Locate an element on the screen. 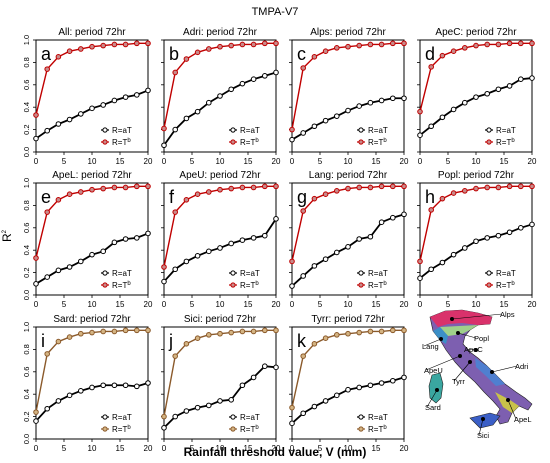 The image size is (550, 463). y-tick-label: 0.6 is located at coordinates (26, 85).